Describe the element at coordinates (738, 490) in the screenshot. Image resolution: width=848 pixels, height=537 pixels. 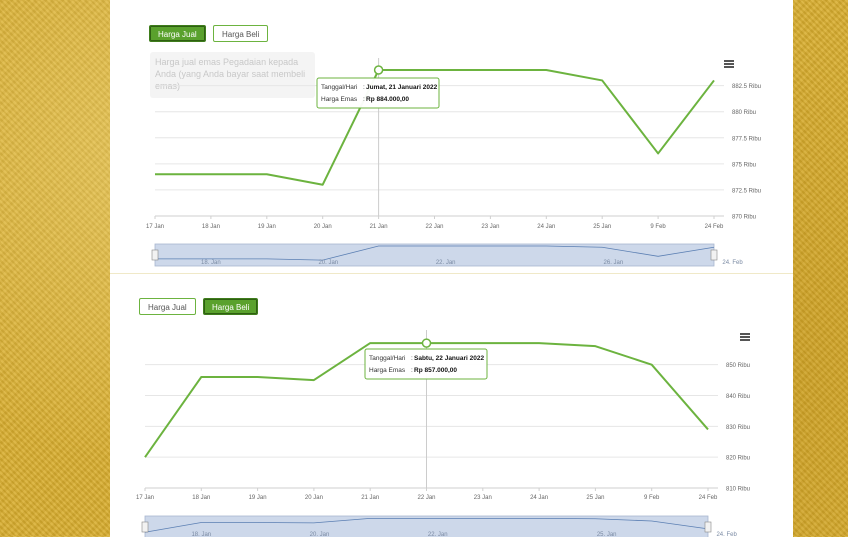
I see `y-tick-label: 810 Ribu` at that location.